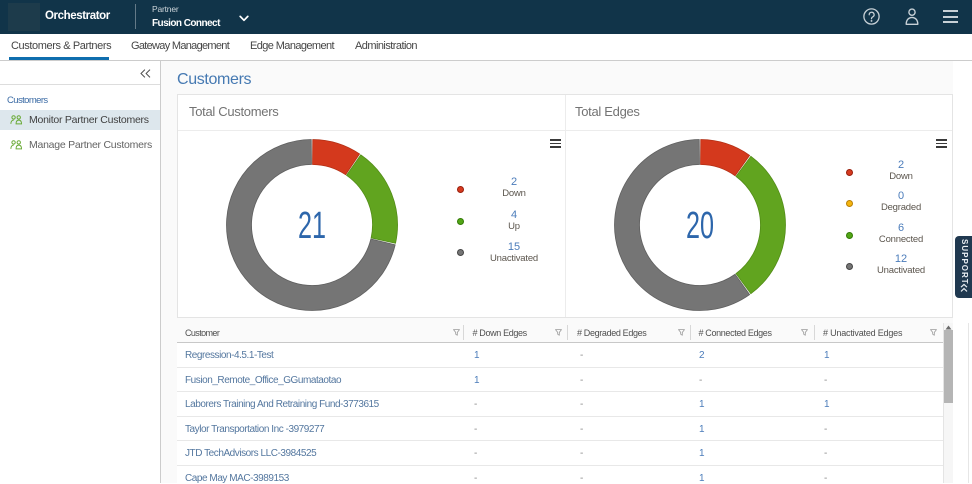  What do you see at coordinates (700, 226) in the screenshot?
I see `svg-text: 20` at bounding box center [700, 226].